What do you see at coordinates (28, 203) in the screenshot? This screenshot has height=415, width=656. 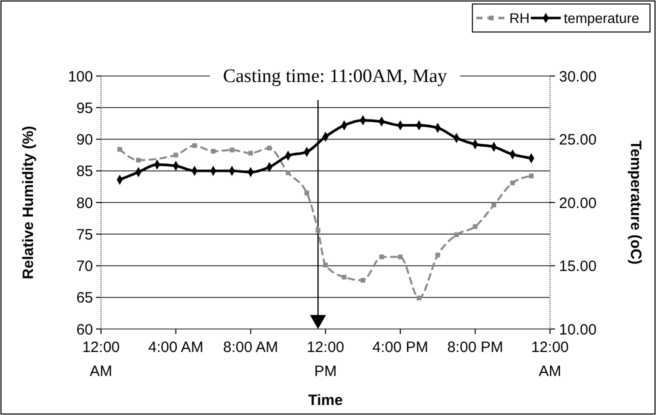 I see `y-axis-title: Relative Humidity (%)` at bounding box center [28, 203].